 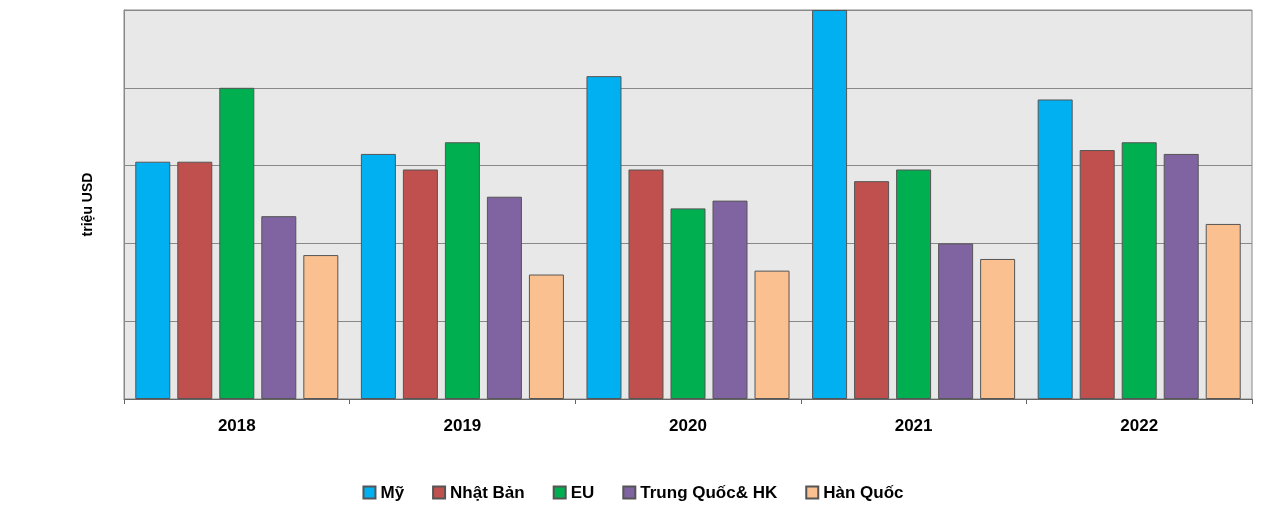 What do you see at coordinates (392, 492) in the screenshot?
I see `legend-label: Mỹ` at bounding box center [392, 492].